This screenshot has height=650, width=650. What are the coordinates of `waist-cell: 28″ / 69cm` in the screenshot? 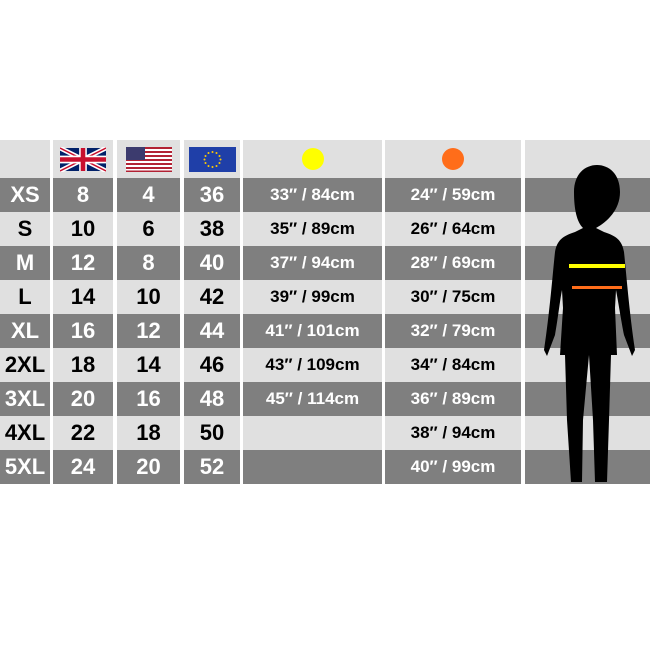 It's located at (453, 263).